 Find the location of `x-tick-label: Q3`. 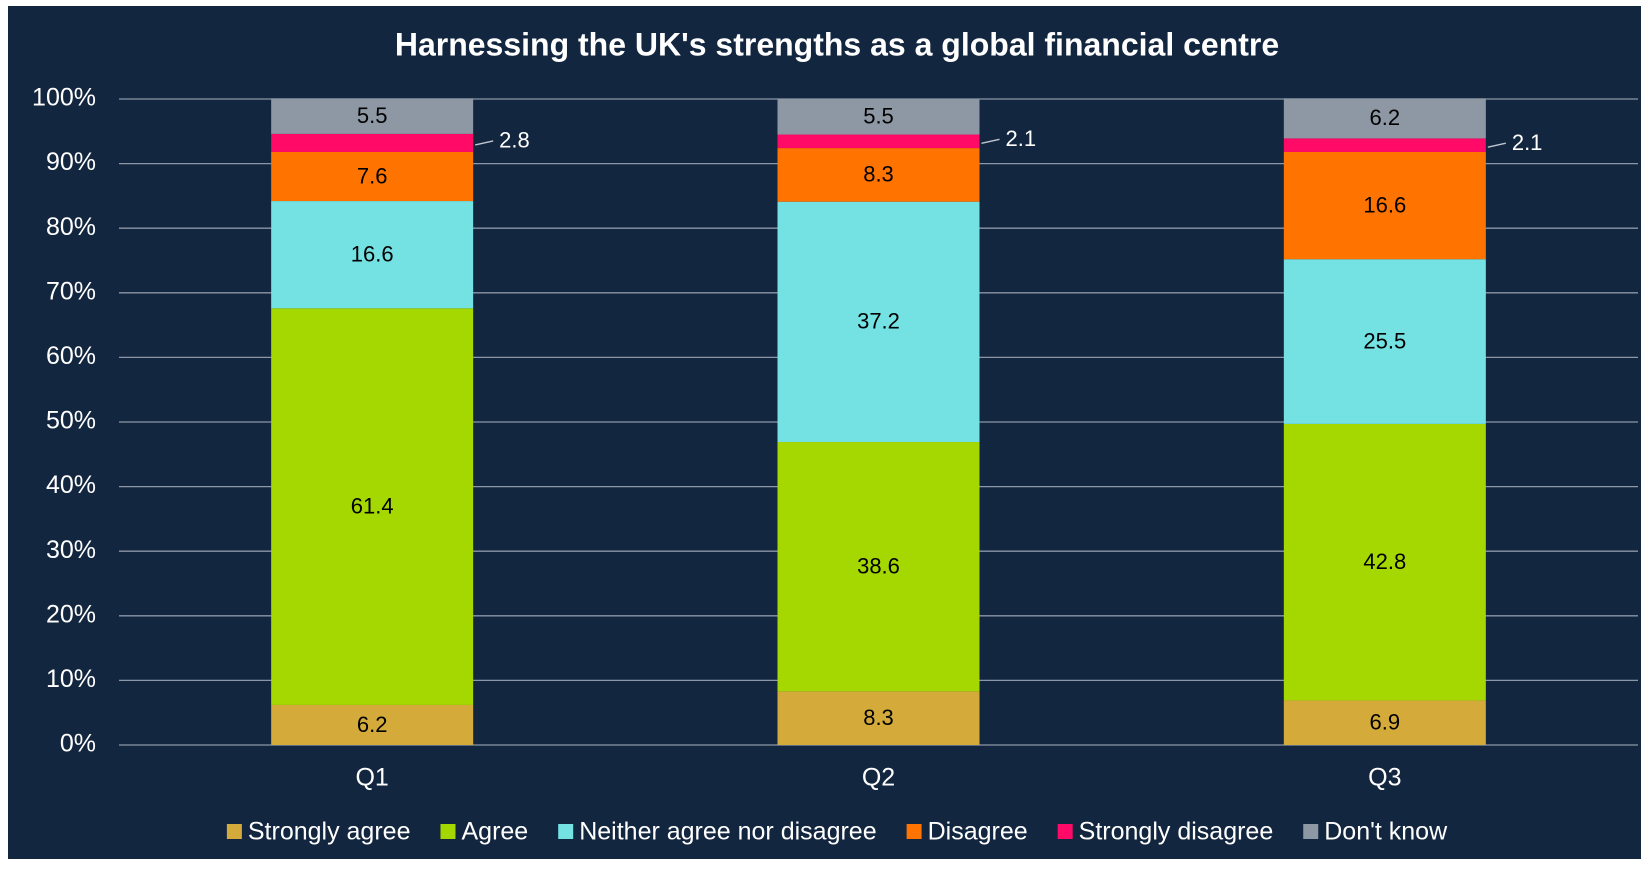

x-tick-label: Q3 is located at coordinates (1384, 778).